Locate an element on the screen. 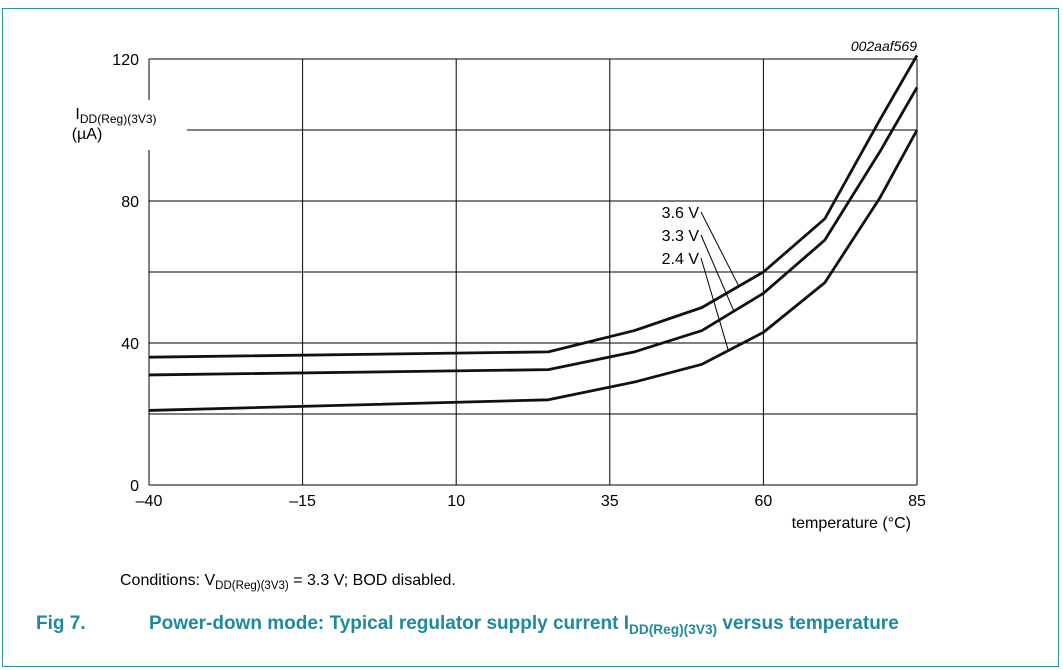  x-tick-label: –15 is located at coordinates (302, 501).